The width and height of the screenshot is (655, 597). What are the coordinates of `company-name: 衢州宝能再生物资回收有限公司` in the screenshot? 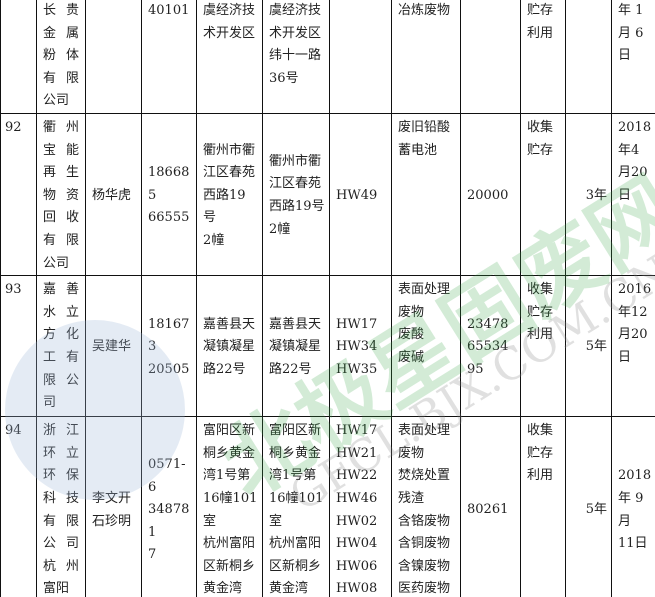 It's located at (61, 194).